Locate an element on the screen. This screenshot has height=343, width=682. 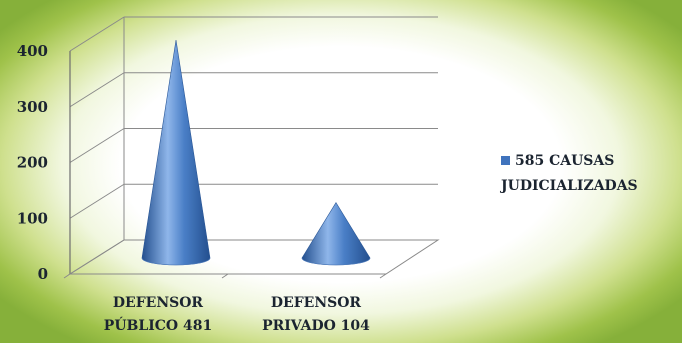
legend-swatch is located at coordinates (505, 160).